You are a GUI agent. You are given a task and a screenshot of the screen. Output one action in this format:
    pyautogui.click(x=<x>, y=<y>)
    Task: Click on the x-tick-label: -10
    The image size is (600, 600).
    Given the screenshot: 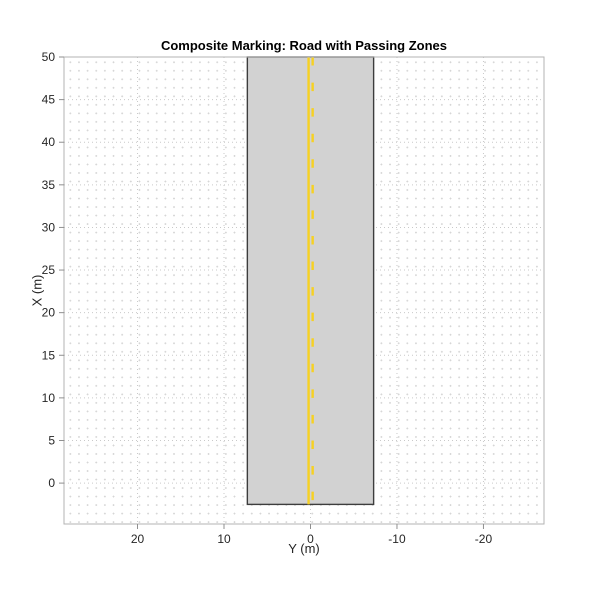 What is the action you would take?
    pyautogui.click(x=397, y=539)
    